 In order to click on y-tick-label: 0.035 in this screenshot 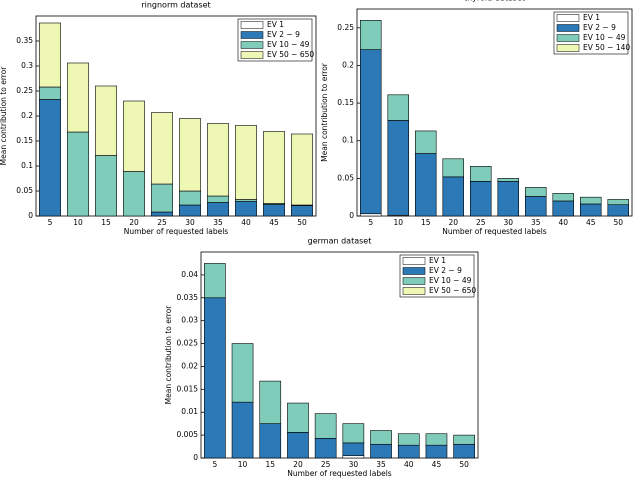, I will do `click(188, 297)`.